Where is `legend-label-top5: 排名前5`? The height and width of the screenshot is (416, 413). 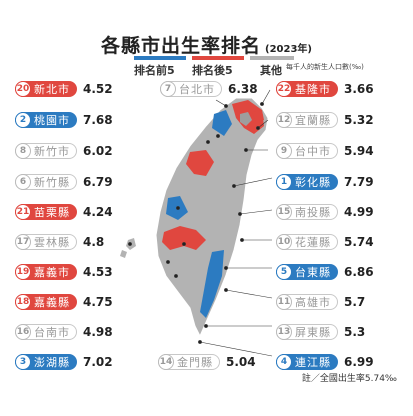
legend-label-top5: 排名前5 is located at coordinates (154, 70).